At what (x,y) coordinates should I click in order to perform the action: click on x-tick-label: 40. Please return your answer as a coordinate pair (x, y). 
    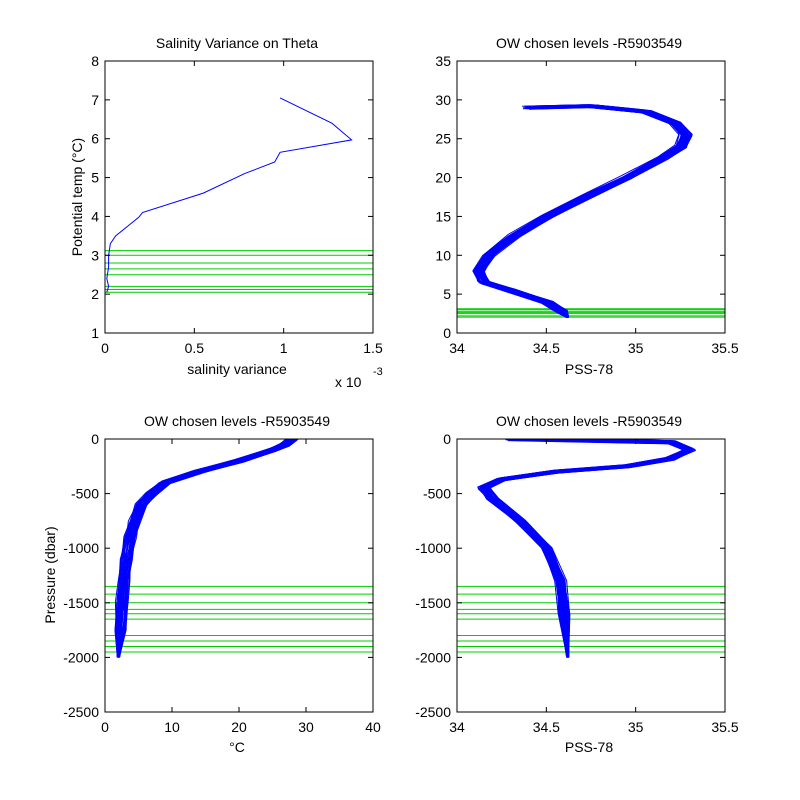
    Looking at the image, I should click on (373, 727).